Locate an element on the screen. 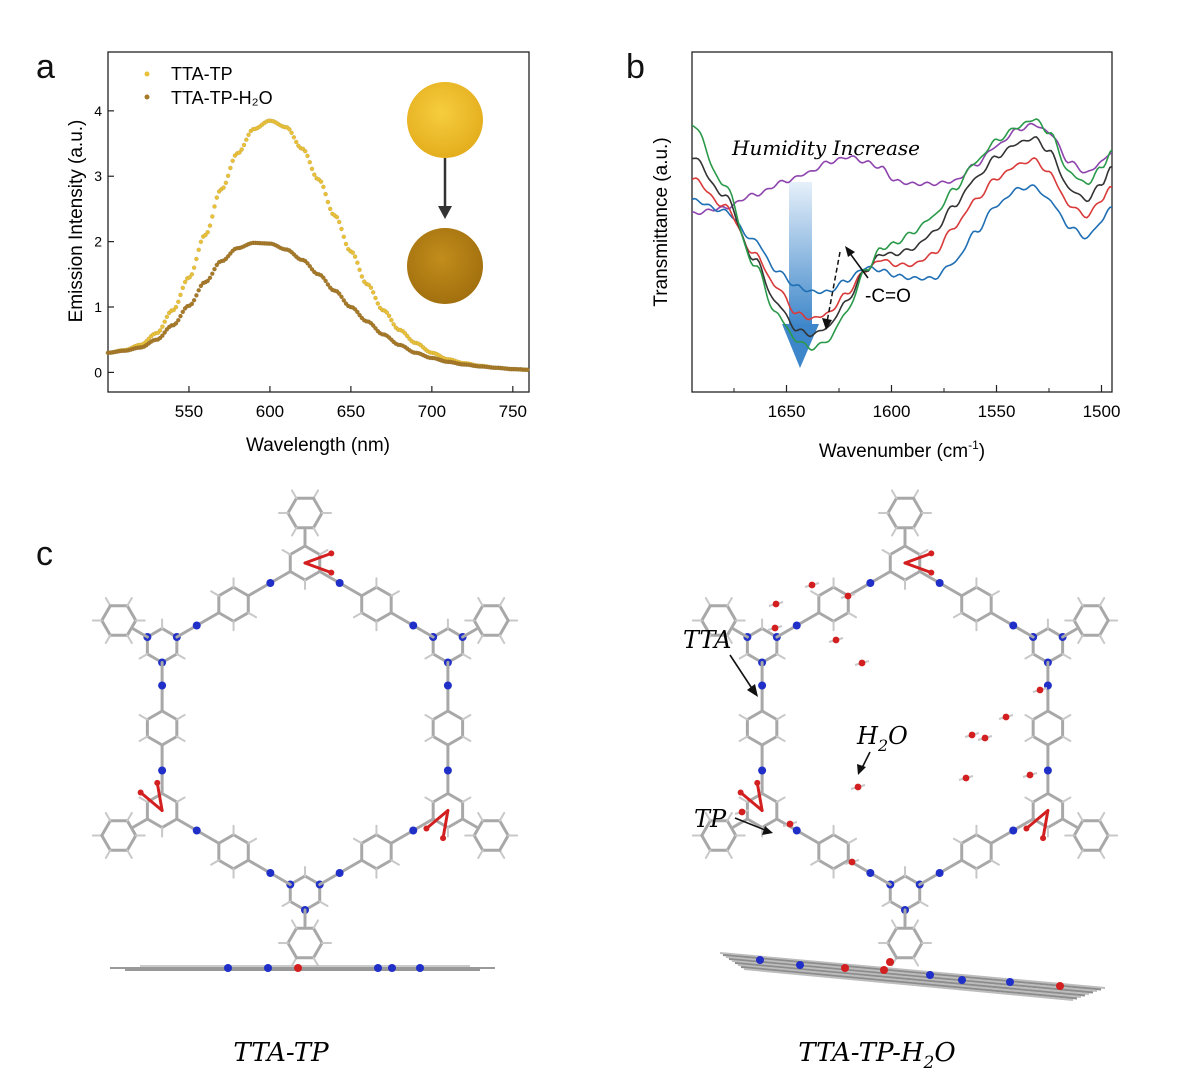 This screenshot has width=1200, height=1085. series-ttatp is located at coordinates (317, 245).